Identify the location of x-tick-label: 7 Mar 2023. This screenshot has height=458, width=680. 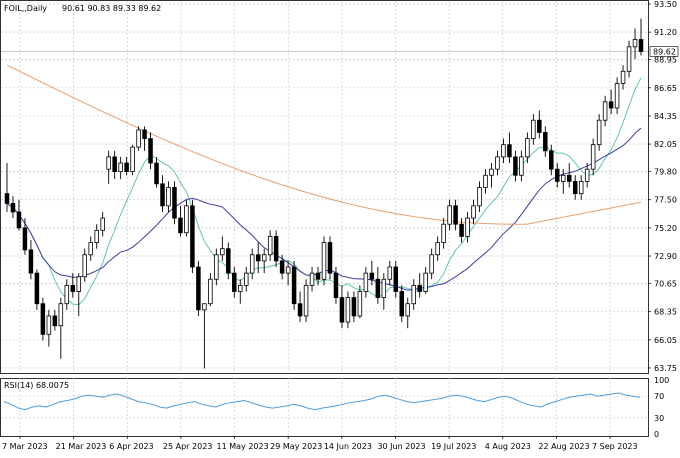
(25, 446).